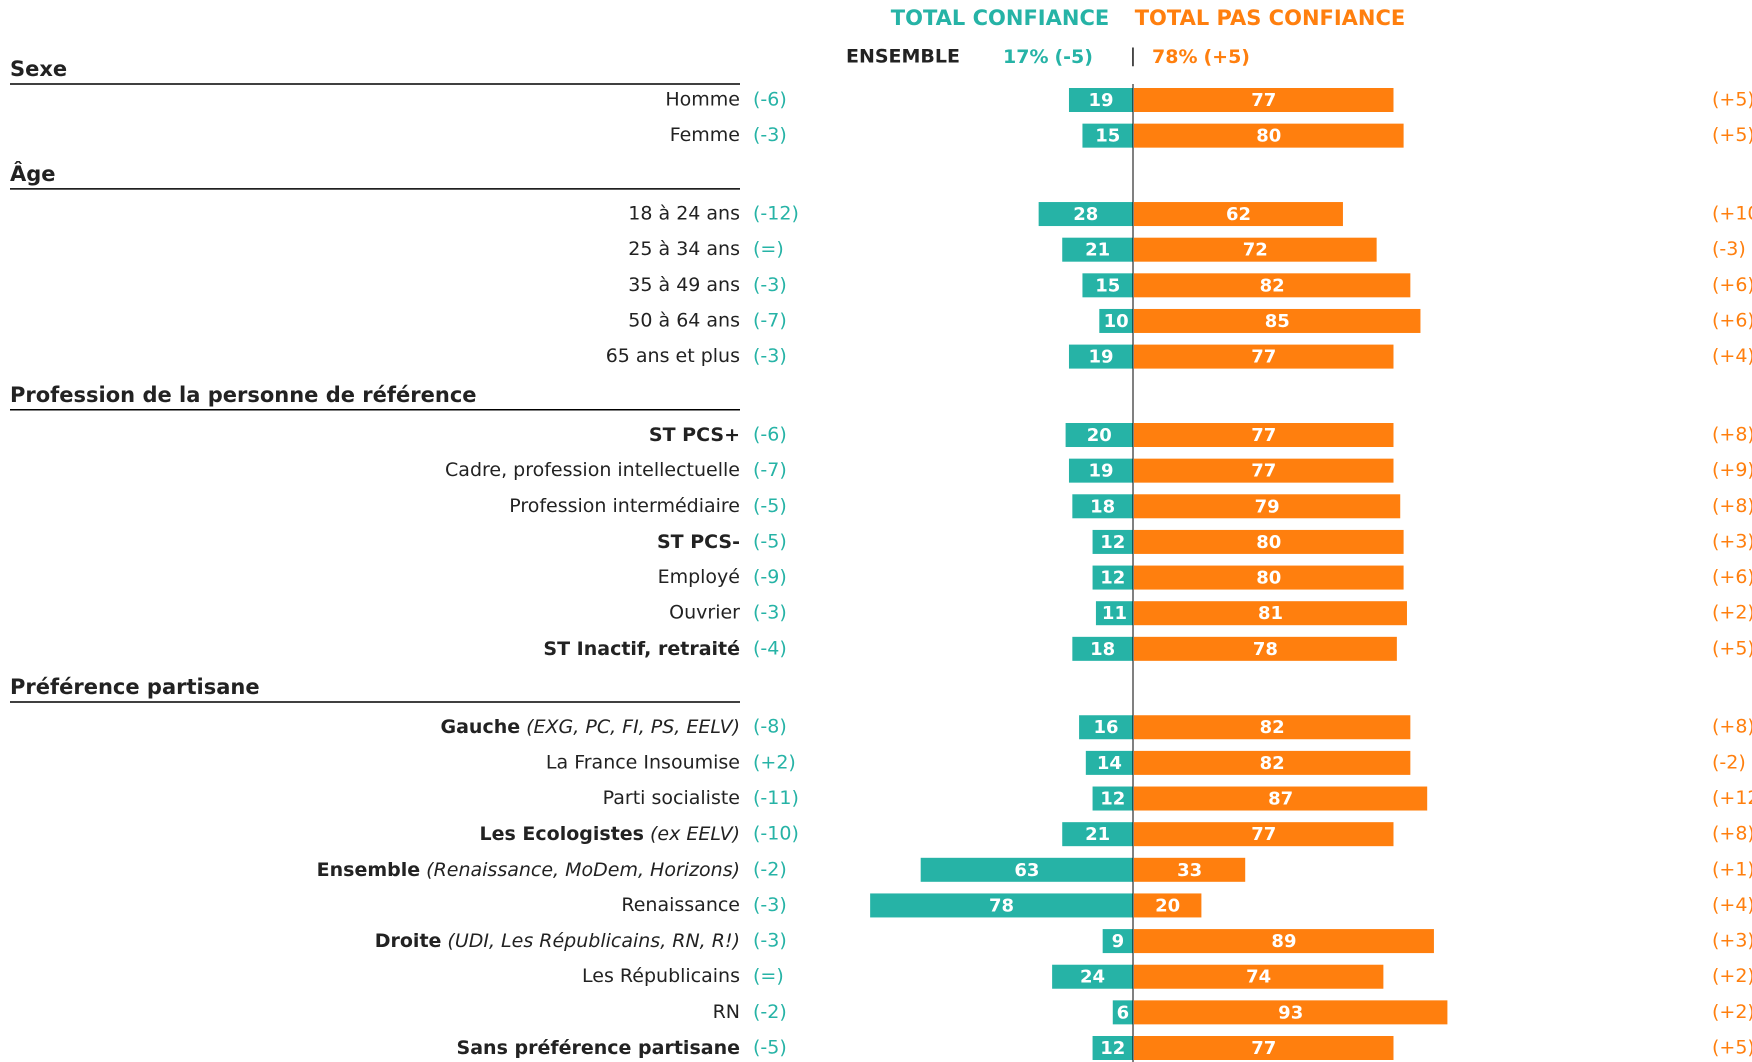 Image resolution: width=1752 pixels, height=1062 pixels. I want to click on bar-value: 87, so click(1280, 799).